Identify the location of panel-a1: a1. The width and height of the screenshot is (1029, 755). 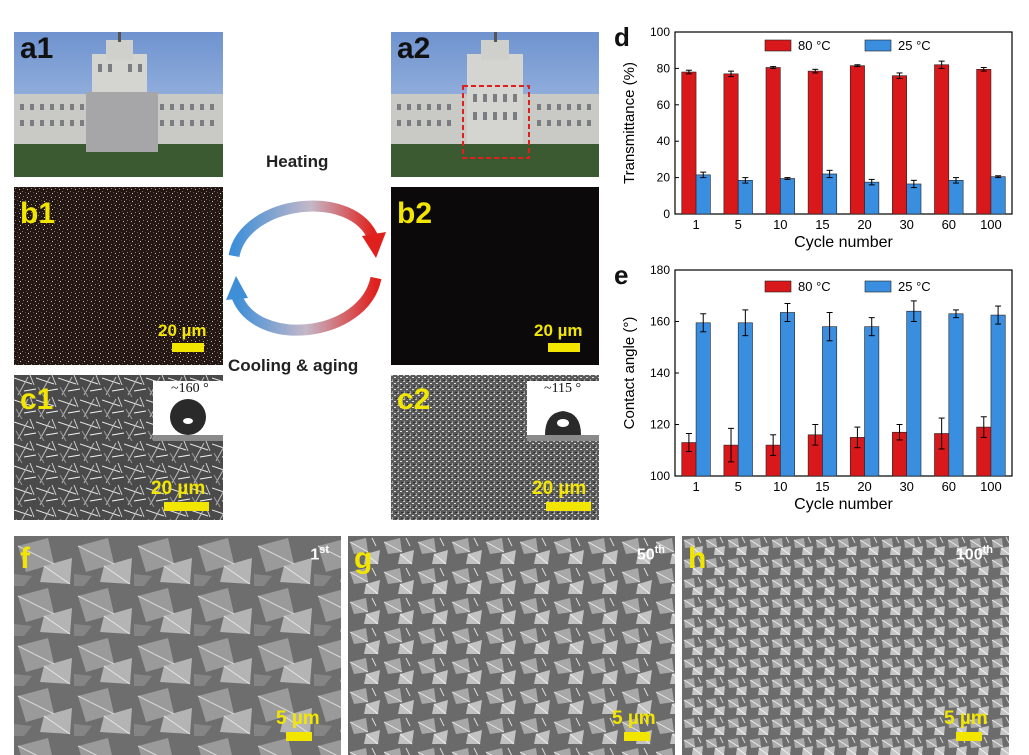
(118, 104).